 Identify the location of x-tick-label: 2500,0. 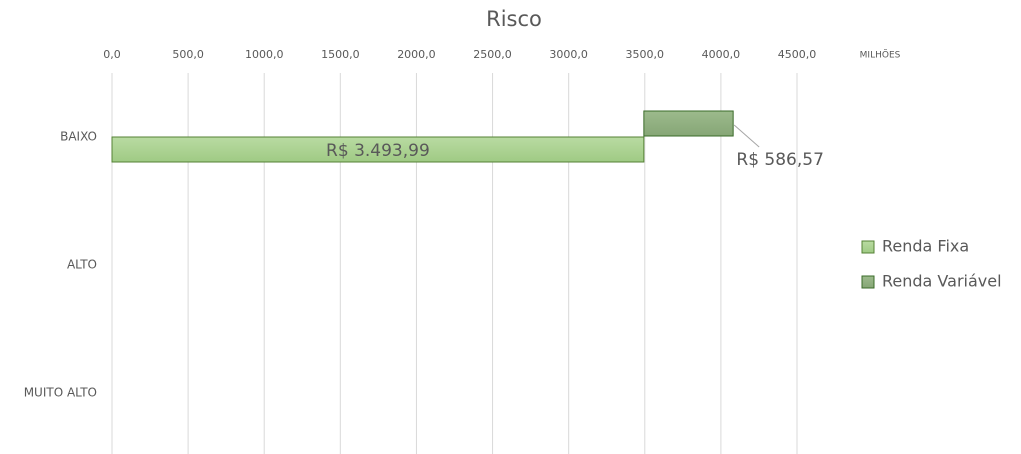
(492, 54).